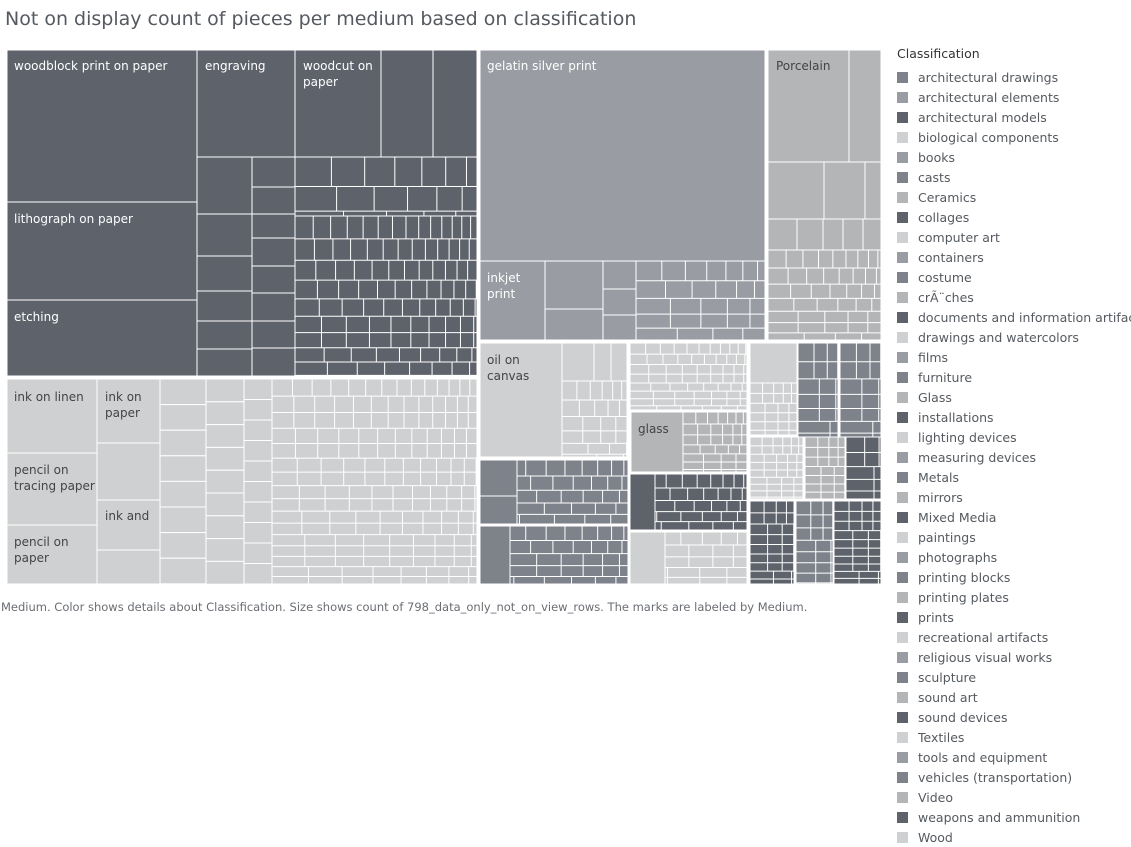 The width and height of the screenshot is (1131, 847). Describe the element at coordinates (1013, 257) in the screenshot. I see `legend-item: containers` at that location.